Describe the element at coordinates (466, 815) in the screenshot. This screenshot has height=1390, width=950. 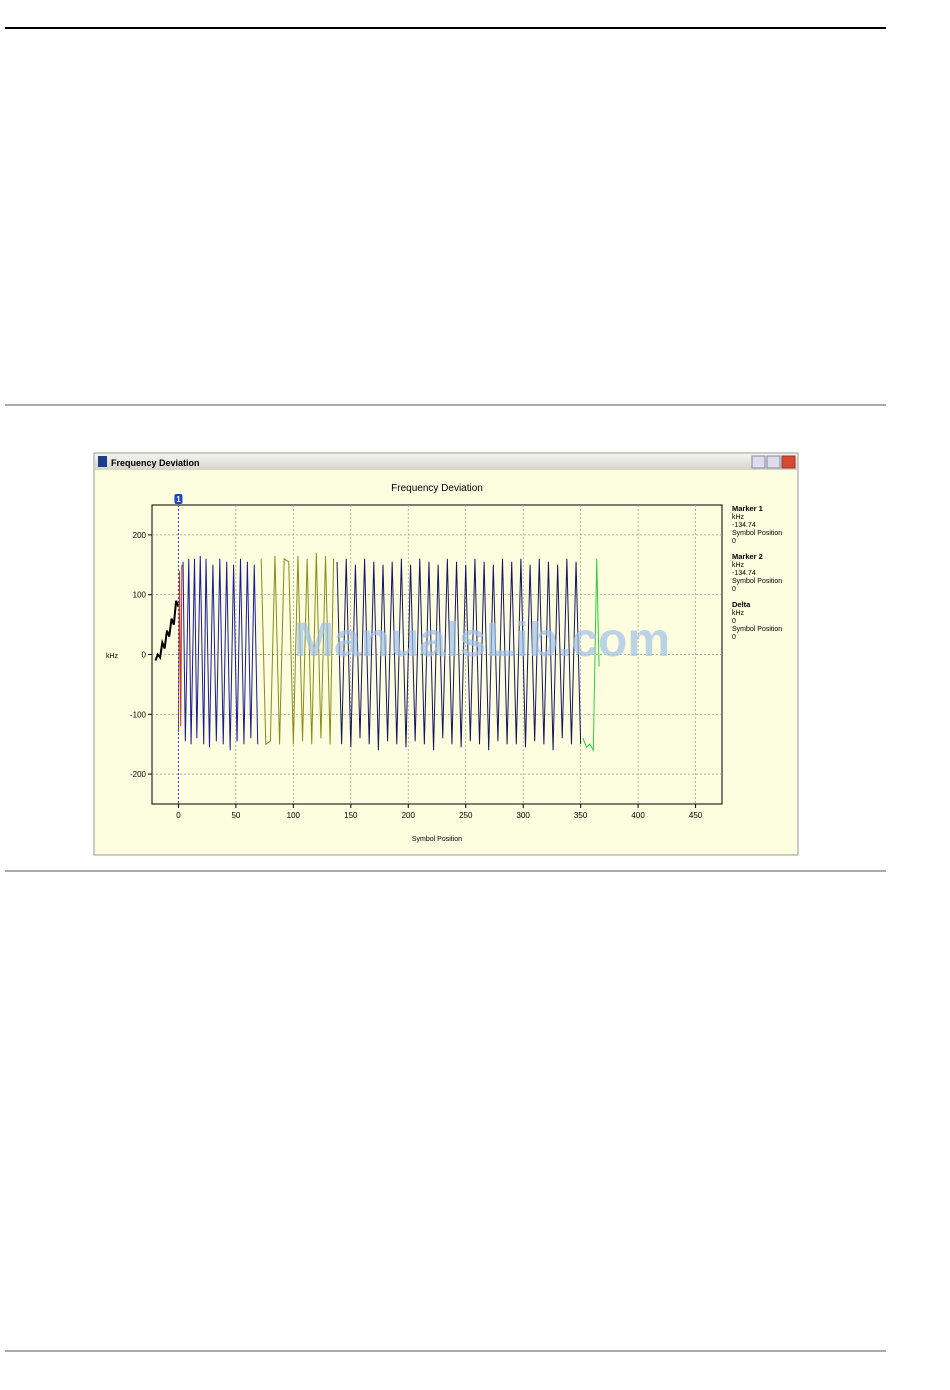
I see `x-tick-label: 250` at that location.